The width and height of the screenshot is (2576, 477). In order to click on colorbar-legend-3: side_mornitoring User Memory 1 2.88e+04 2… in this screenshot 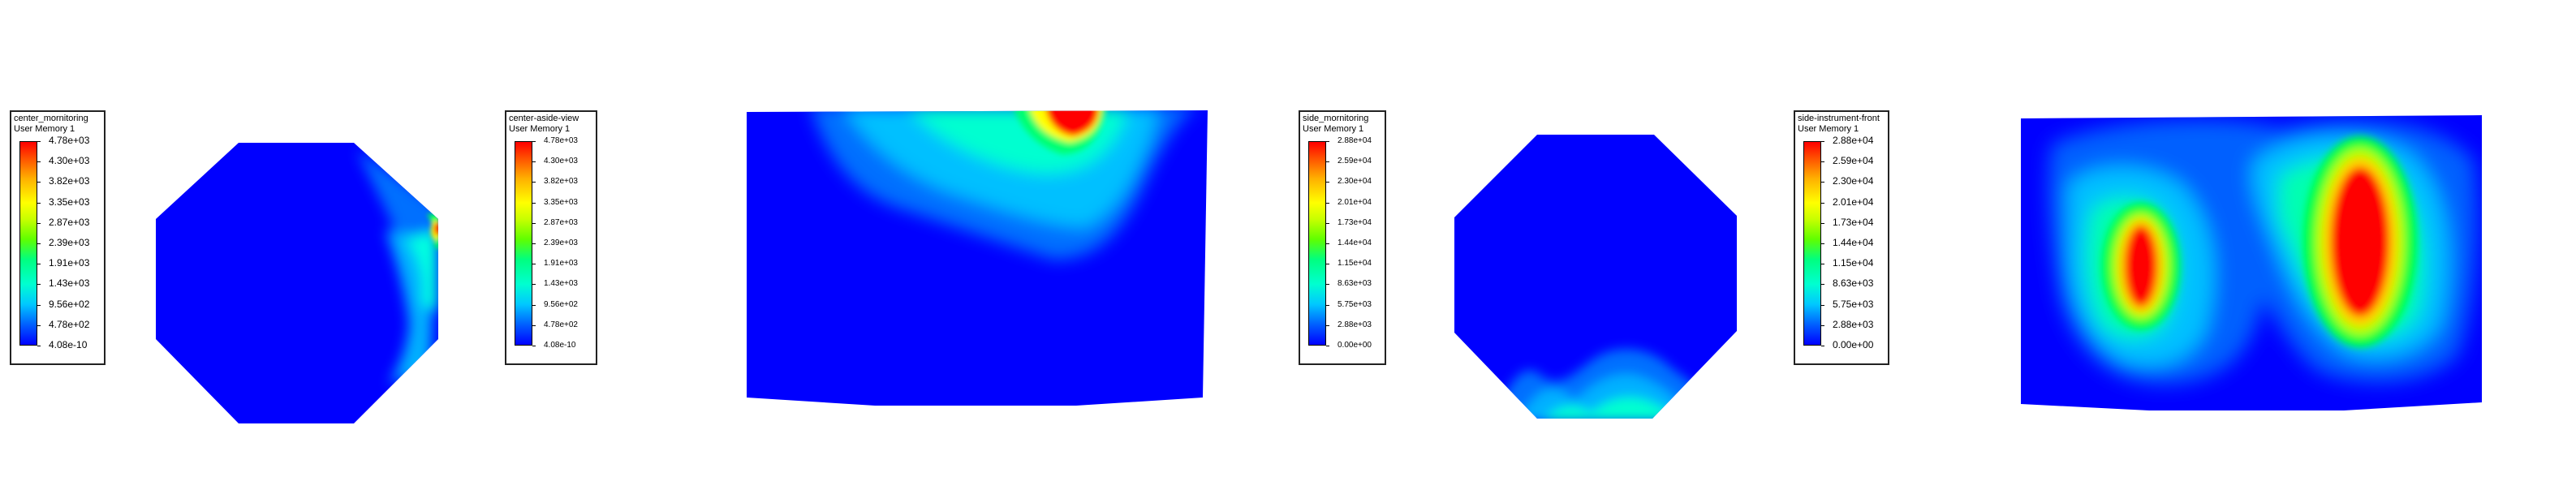, I will do `click(1343, 237)`.